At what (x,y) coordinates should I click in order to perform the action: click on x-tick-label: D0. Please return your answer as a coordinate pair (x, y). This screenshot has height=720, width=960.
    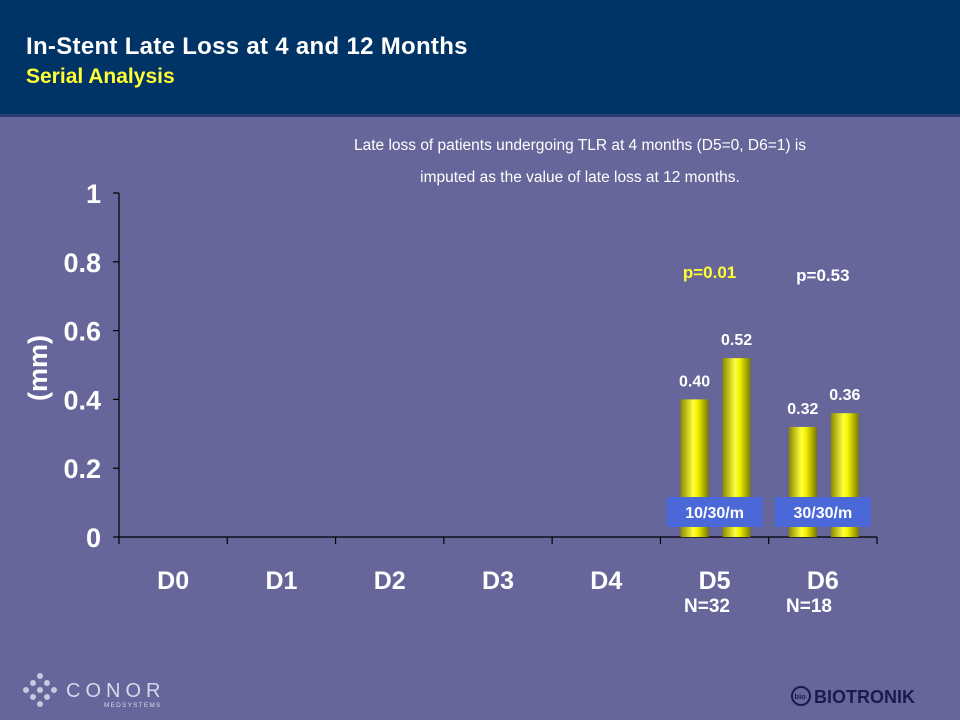
    Looking at the image, I should click on (173, 581).